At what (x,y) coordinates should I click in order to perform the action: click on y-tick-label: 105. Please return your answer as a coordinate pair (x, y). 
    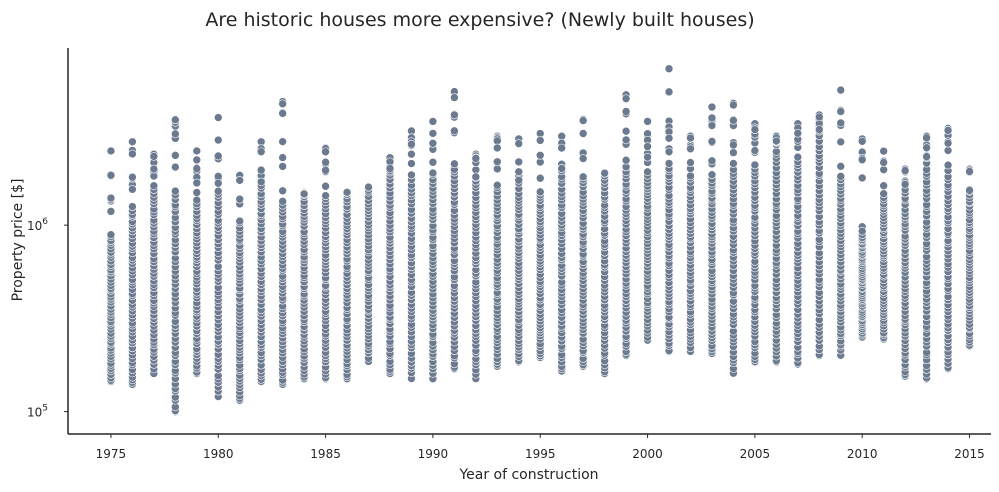
    Looking at the image, I should click on (37, 412).